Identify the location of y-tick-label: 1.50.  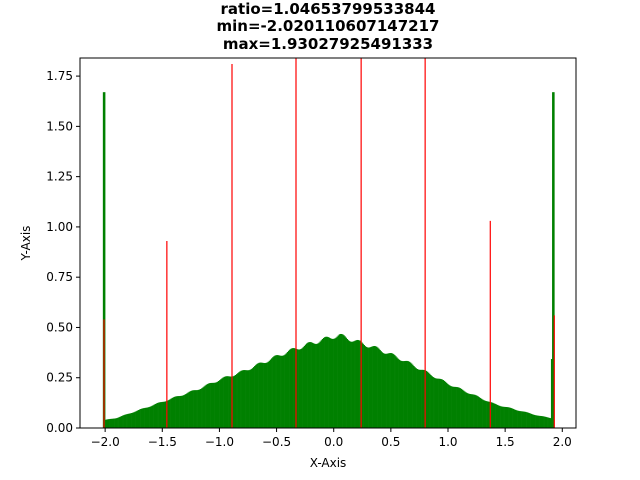
(59, 126).